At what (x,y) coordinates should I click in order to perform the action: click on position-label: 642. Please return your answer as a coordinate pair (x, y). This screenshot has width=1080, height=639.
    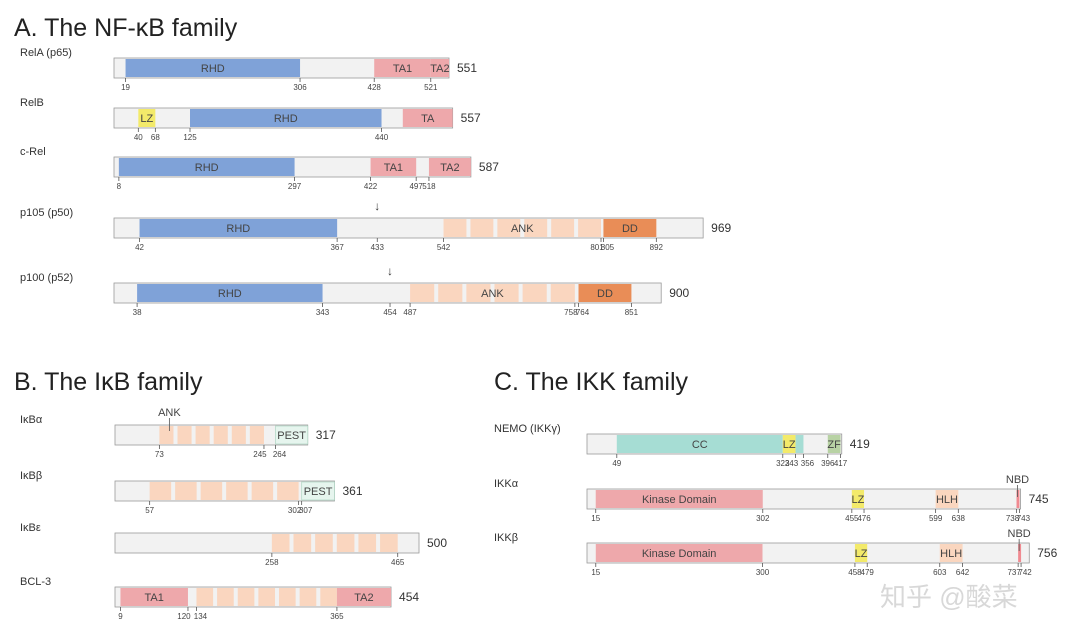
    Looking at the image, I should click on (963, 572).